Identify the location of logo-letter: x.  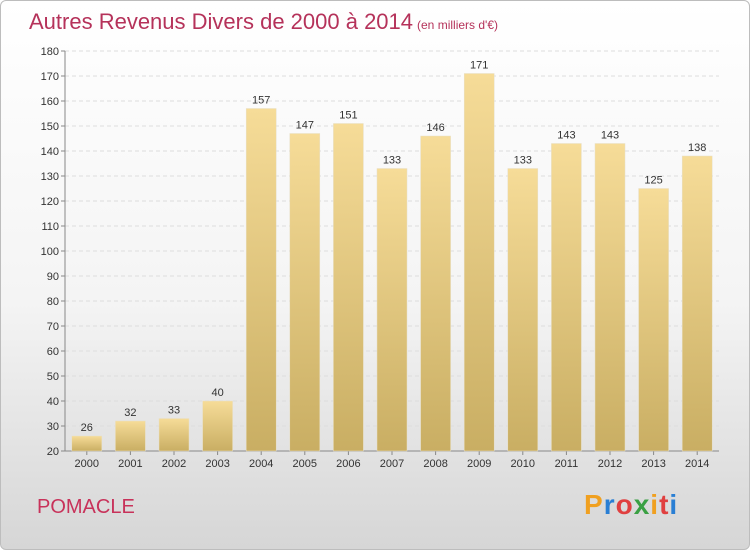
(642, 504).